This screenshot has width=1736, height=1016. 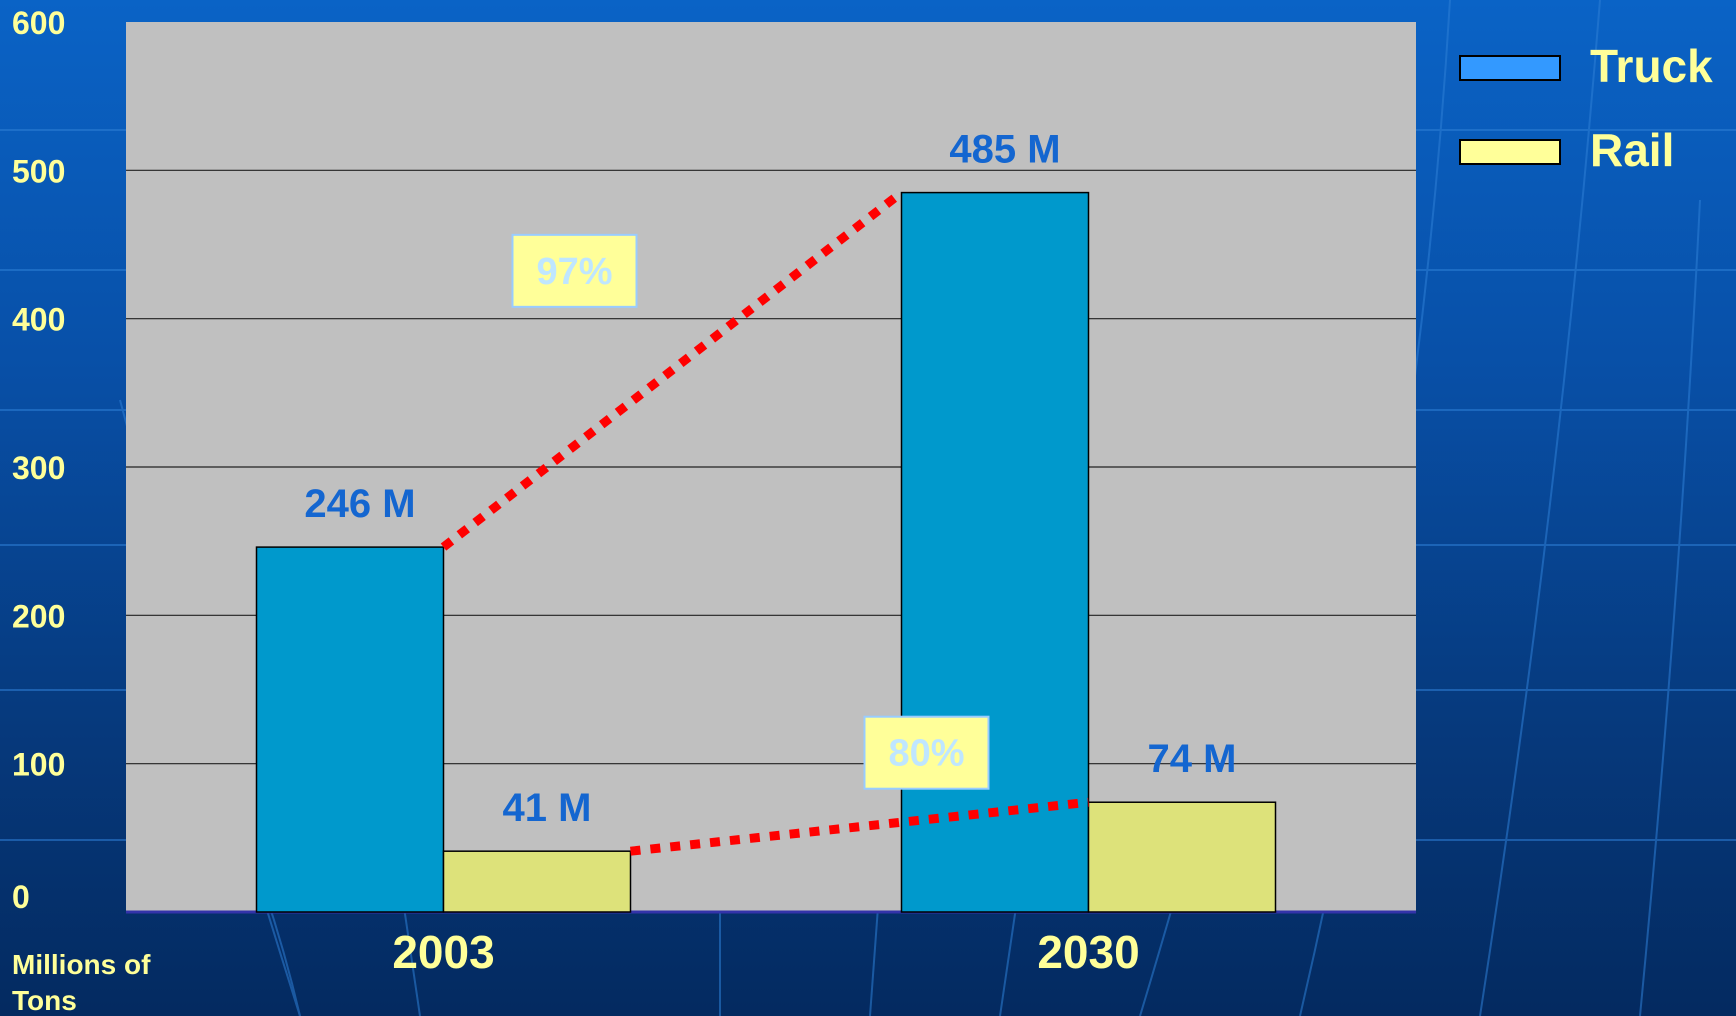 I want to click on x-category-label: 2030, so click(x=1088, y=952).